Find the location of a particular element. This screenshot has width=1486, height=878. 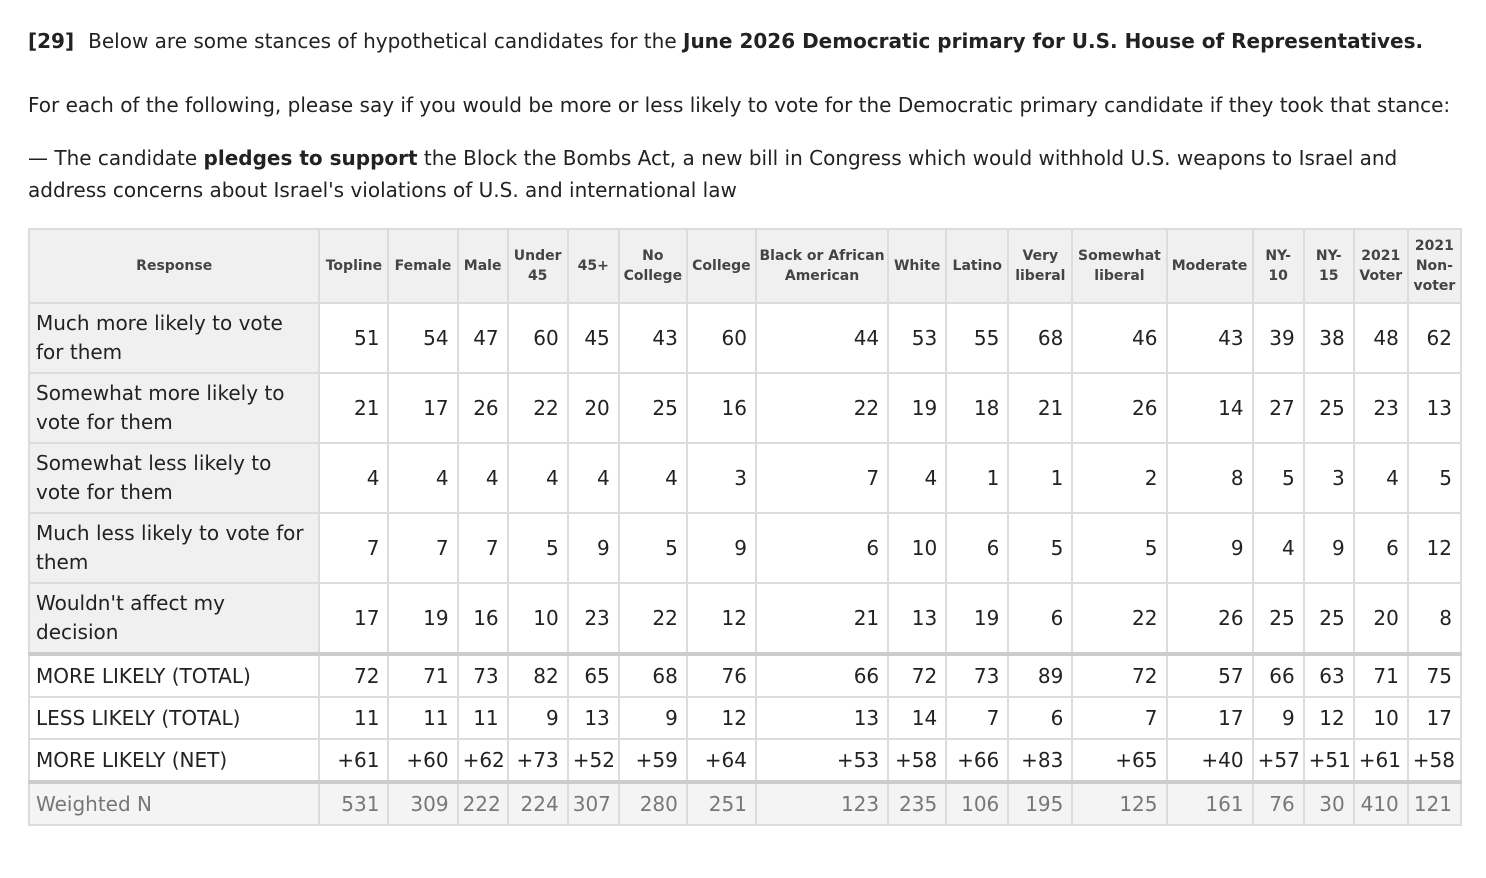

table-cell: 3 is located at coordinates (1328, 478).